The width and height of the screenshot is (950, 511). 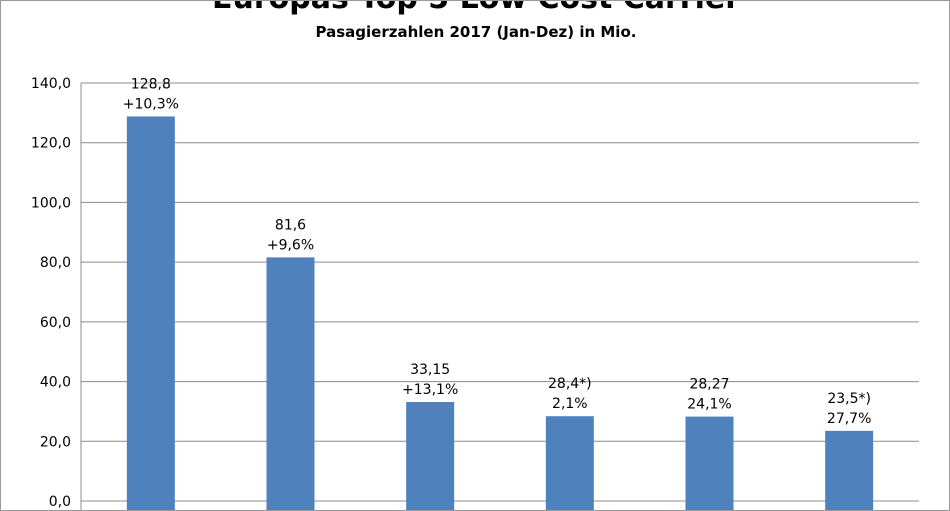 What do you see at coordinates (55, 383) in the screenshot?
I see `y-tick-label: 40,0` at bounding box center [55, 383].